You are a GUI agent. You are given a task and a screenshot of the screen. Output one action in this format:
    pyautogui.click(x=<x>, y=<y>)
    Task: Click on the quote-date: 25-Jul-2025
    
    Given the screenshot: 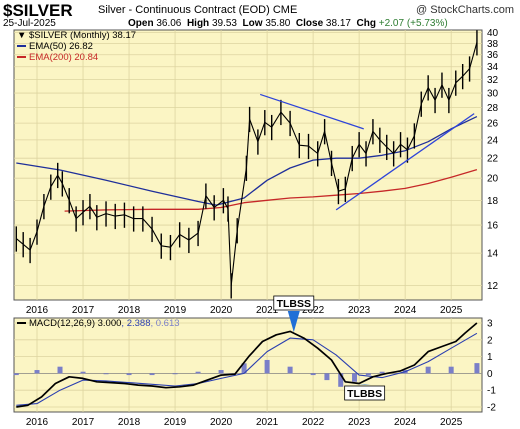 What is the action you would take?
    pyautogui.click(x=29, y=23)
    